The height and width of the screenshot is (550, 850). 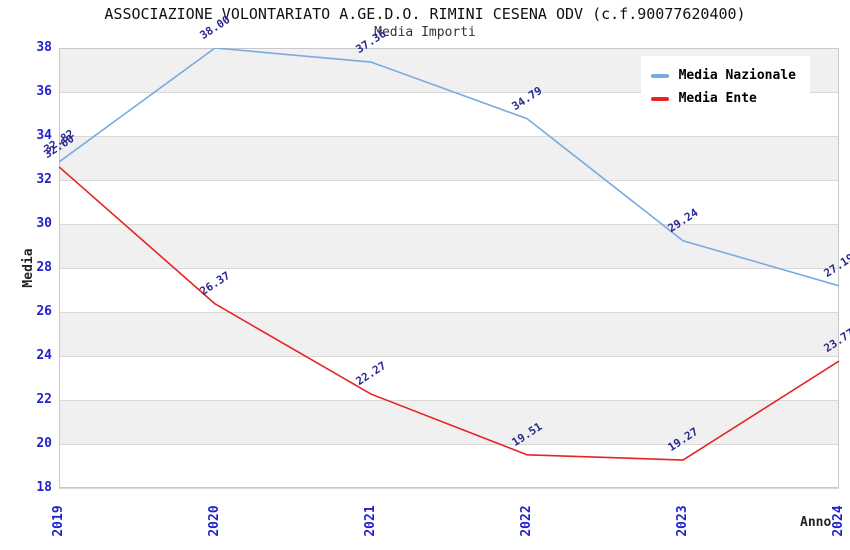 I want to click on y-tick-label: 30, so click(x=44, y=223).